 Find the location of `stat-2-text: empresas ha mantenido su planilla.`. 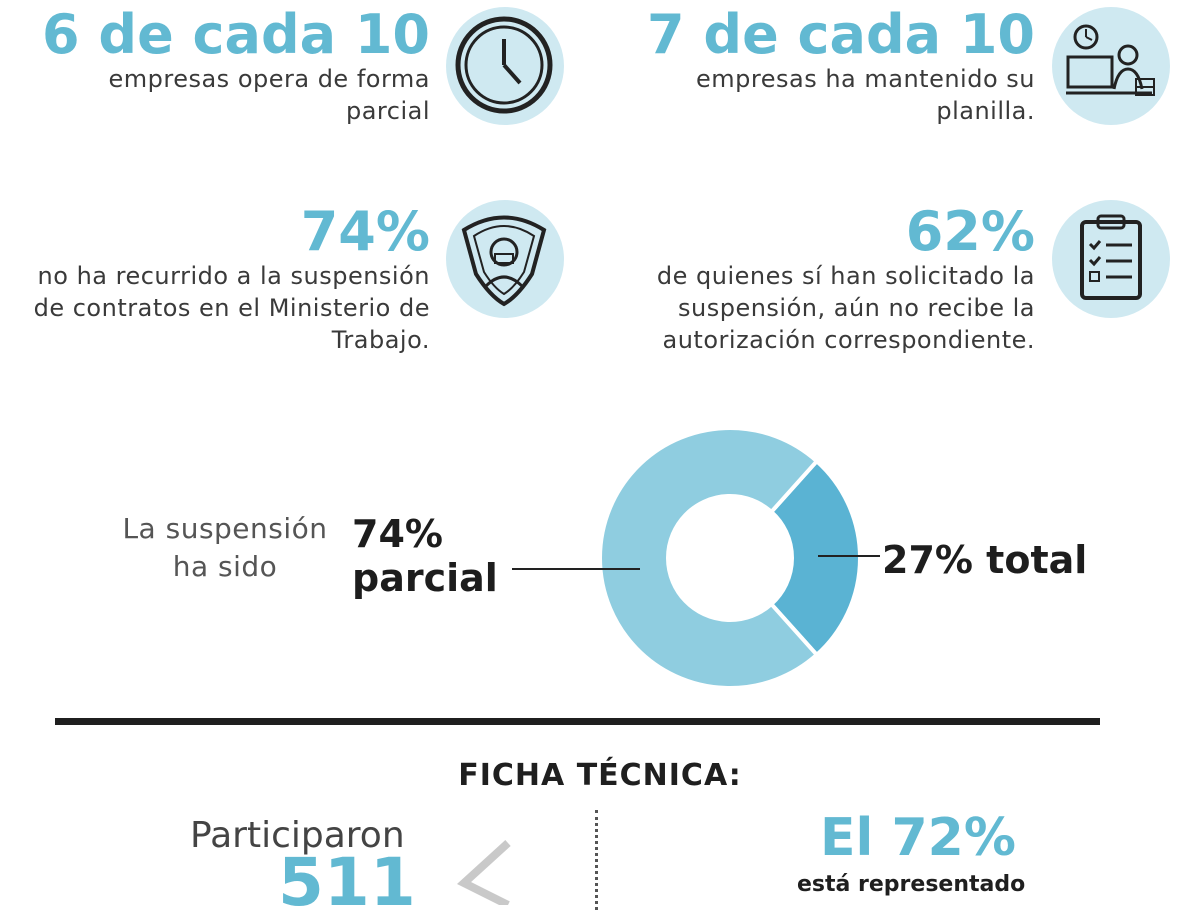

stat-2-text: empresas ha mantenido su planilla. is located at coordinates (865, 95).